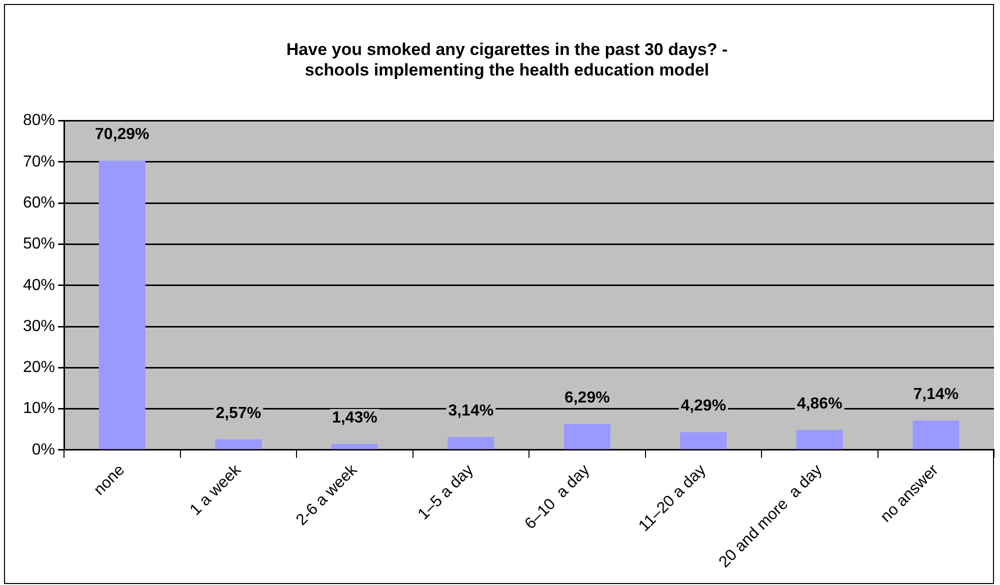 This screenshot has height=585, width=1000. I want to click on data-label: 4,29%, so click(703, 406).